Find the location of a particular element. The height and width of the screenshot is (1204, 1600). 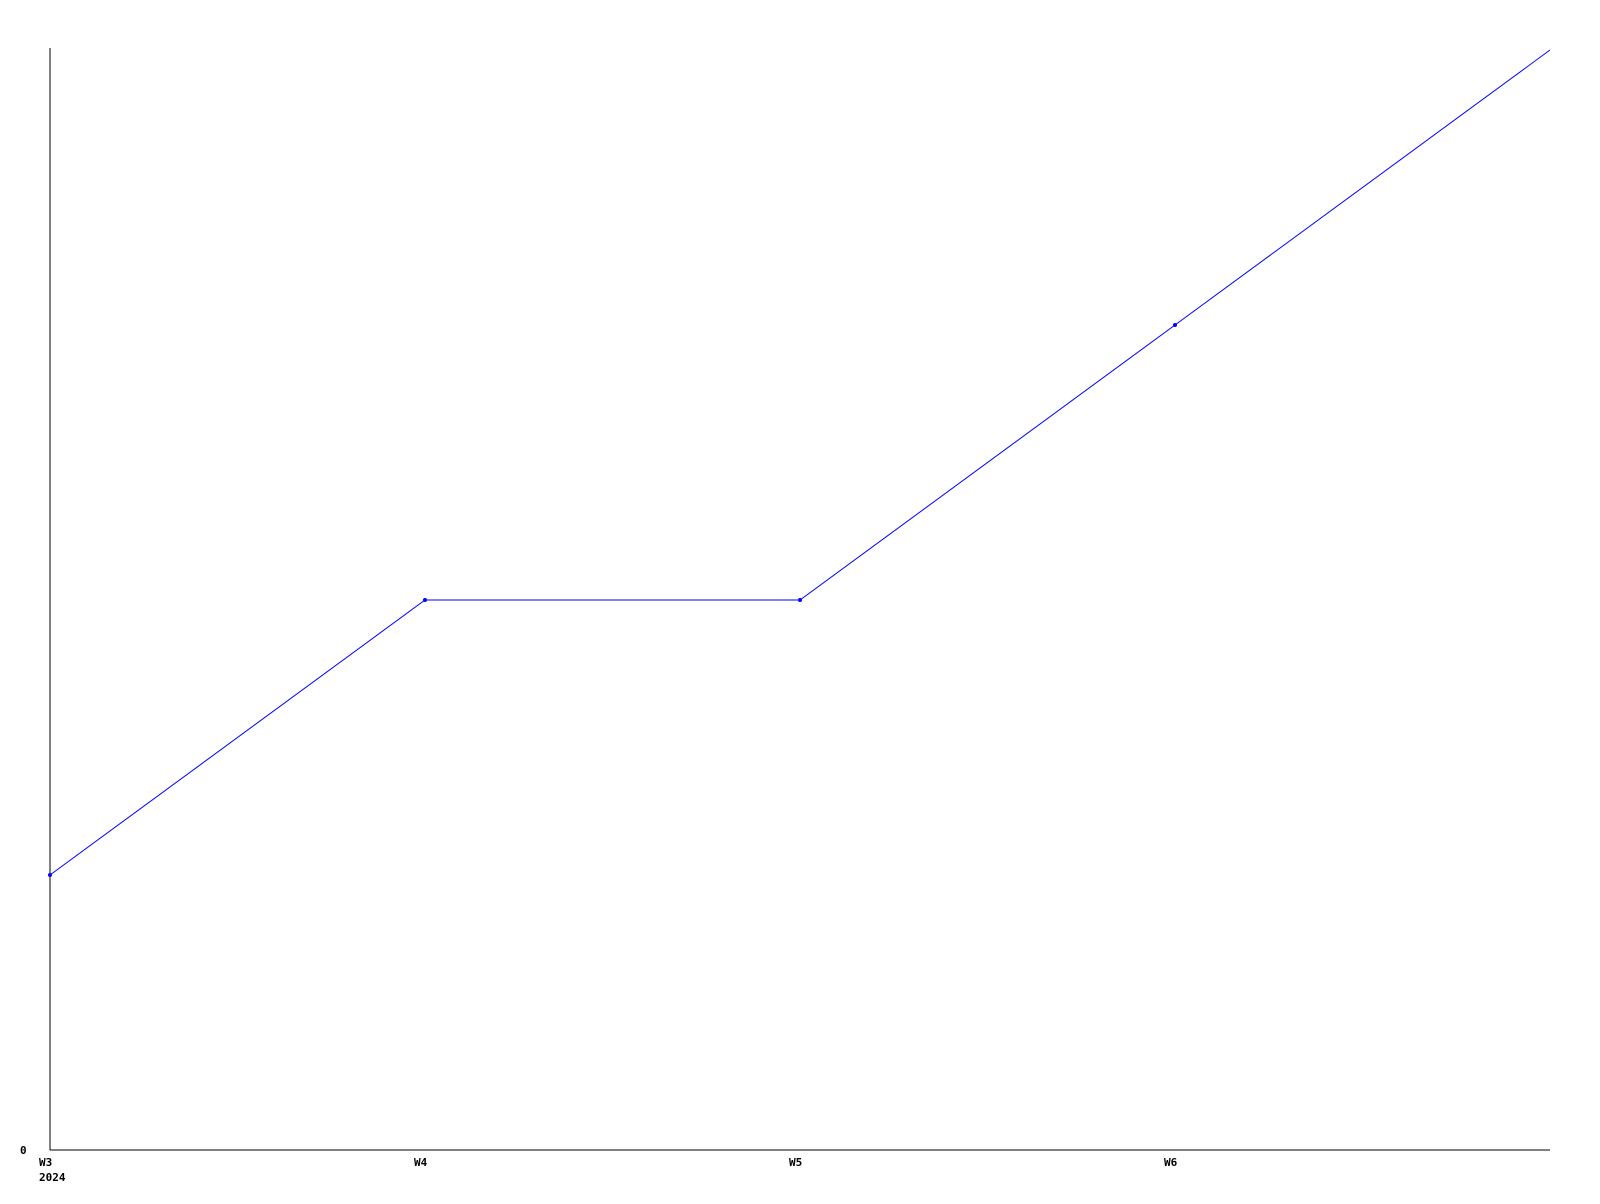

y-tick-label-0: 0 is located at coordinates (23, 1150).